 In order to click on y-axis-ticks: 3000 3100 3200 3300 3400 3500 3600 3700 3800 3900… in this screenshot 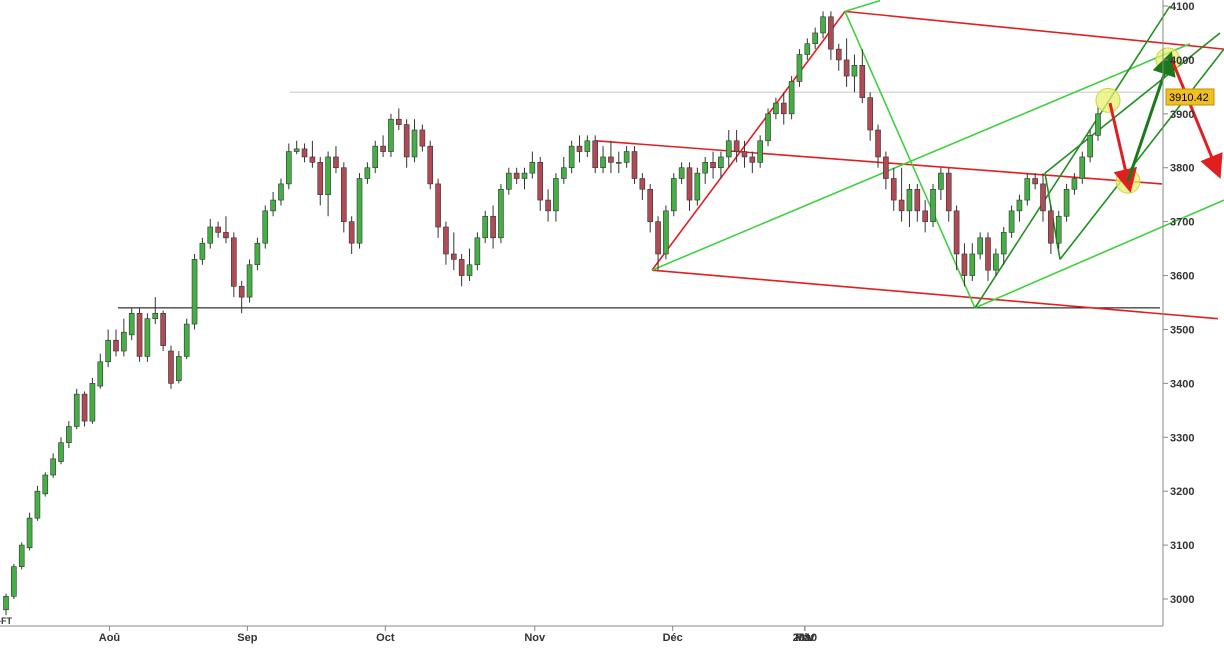, I will do `click(1178, 303)`.